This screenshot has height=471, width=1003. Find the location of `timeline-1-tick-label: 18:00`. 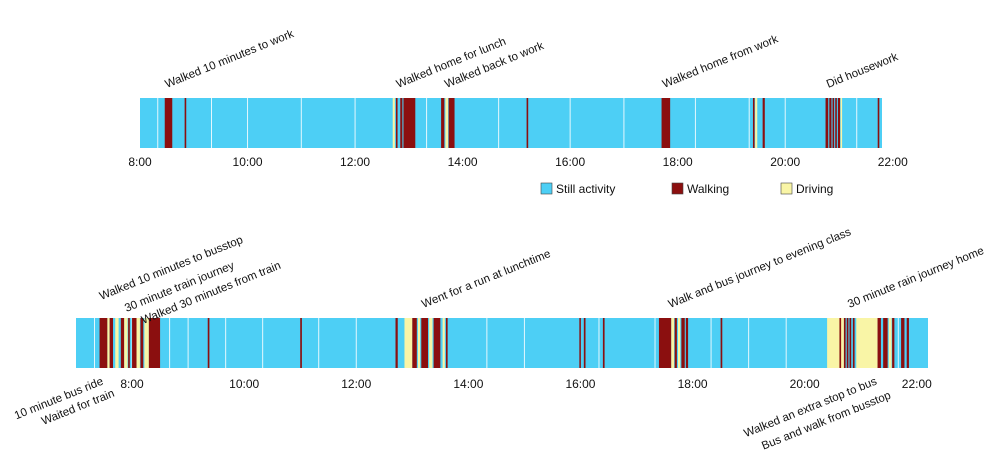

timeline-1-tick-label: 18:00 is located at coordinates (678, 162).